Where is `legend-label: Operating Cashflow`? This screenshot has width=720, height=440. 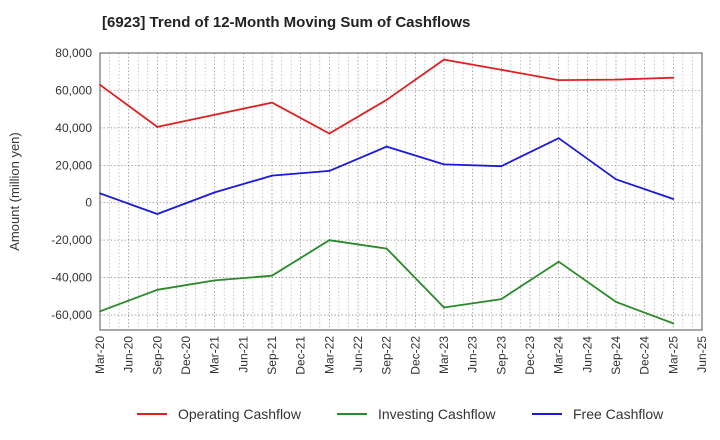 legend-label: Operating Cashflow is located at coordinates (240, 414).